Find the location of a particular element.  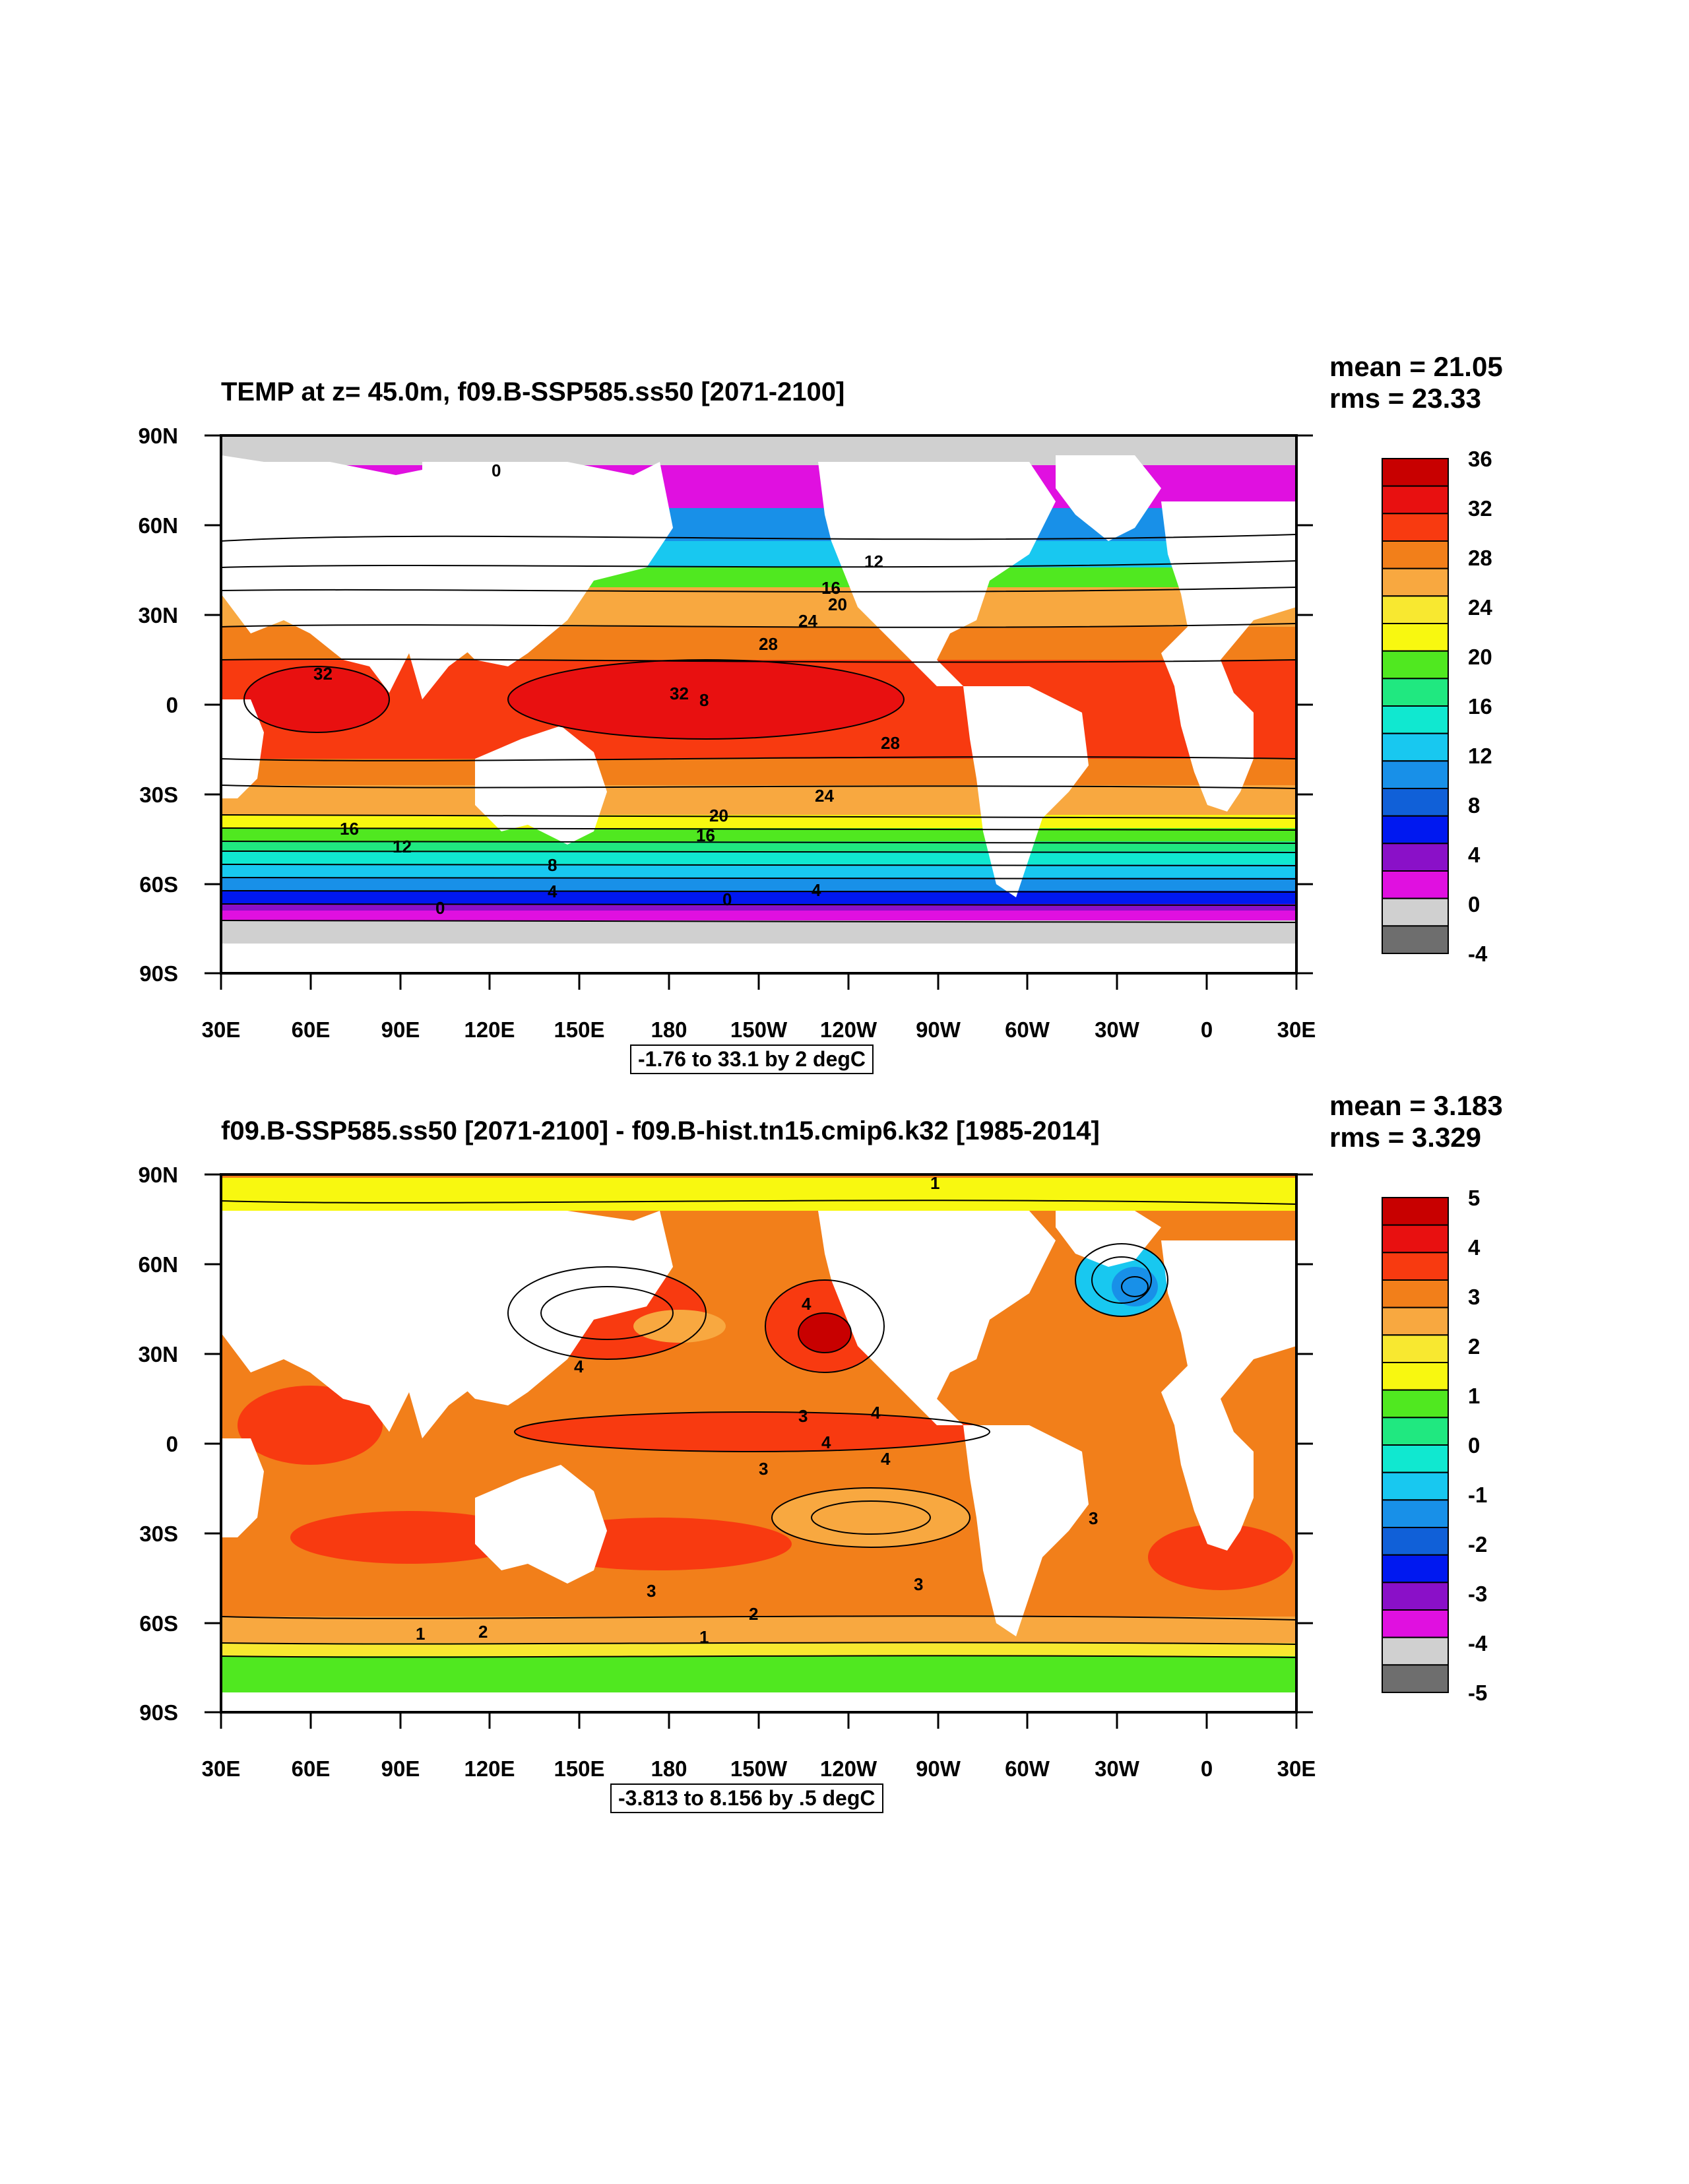

colorbar-label: -4 is located at coordinates (1478, 954).